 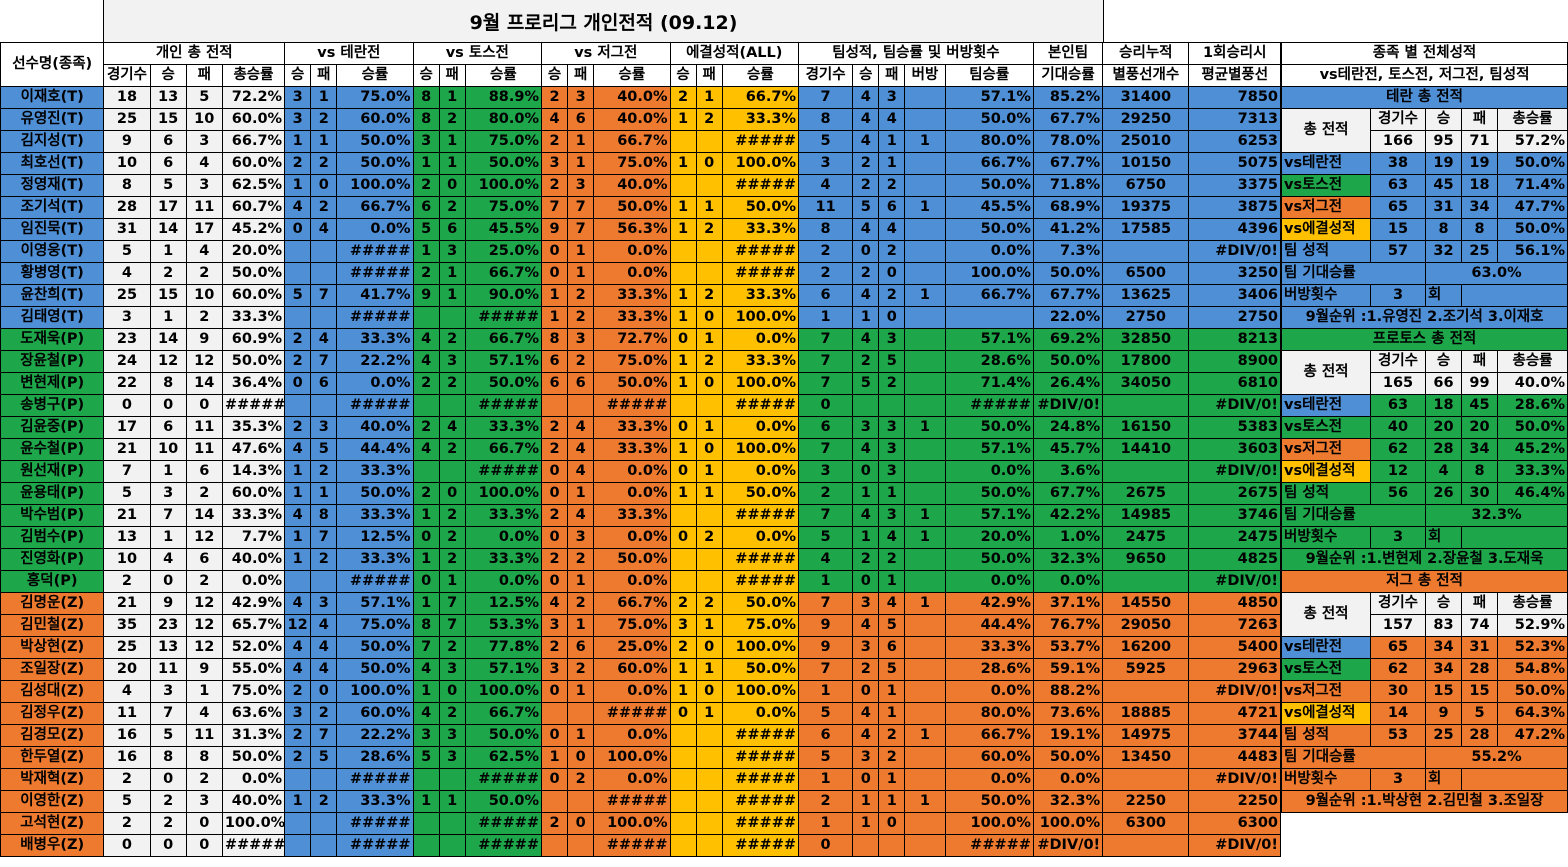 What do you see at coordinates (127, 97) in the screenshot?
I see `games-cell: 18` at bounding box center [127, 97].